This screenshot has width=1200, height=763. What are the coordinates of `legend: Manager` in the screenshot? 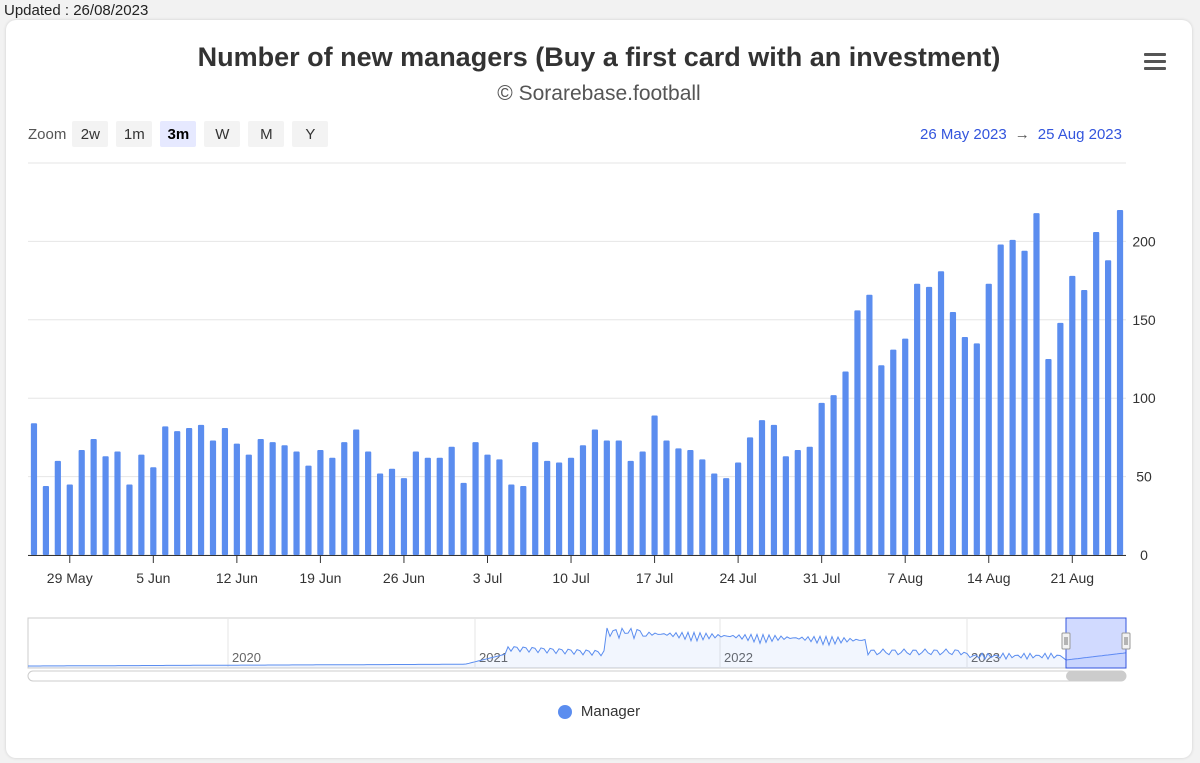 It's located at (599, 711).